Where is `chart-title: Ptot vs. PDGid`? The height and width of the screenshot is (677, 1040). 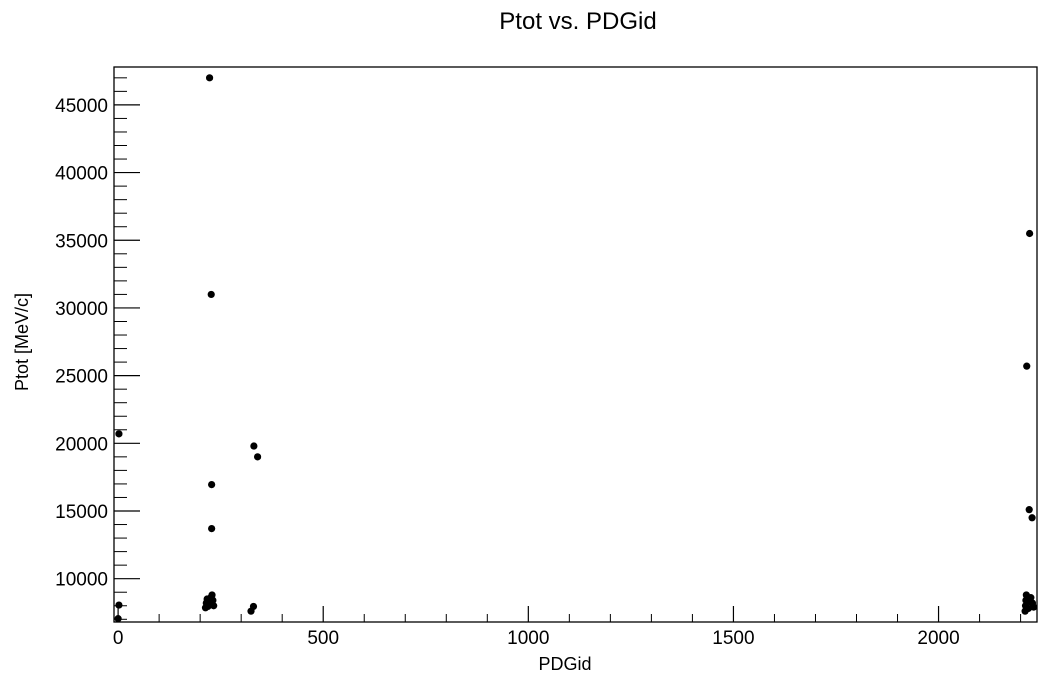
chart-title: Ptot vs. PDGid is located at coordinates (577, 21).